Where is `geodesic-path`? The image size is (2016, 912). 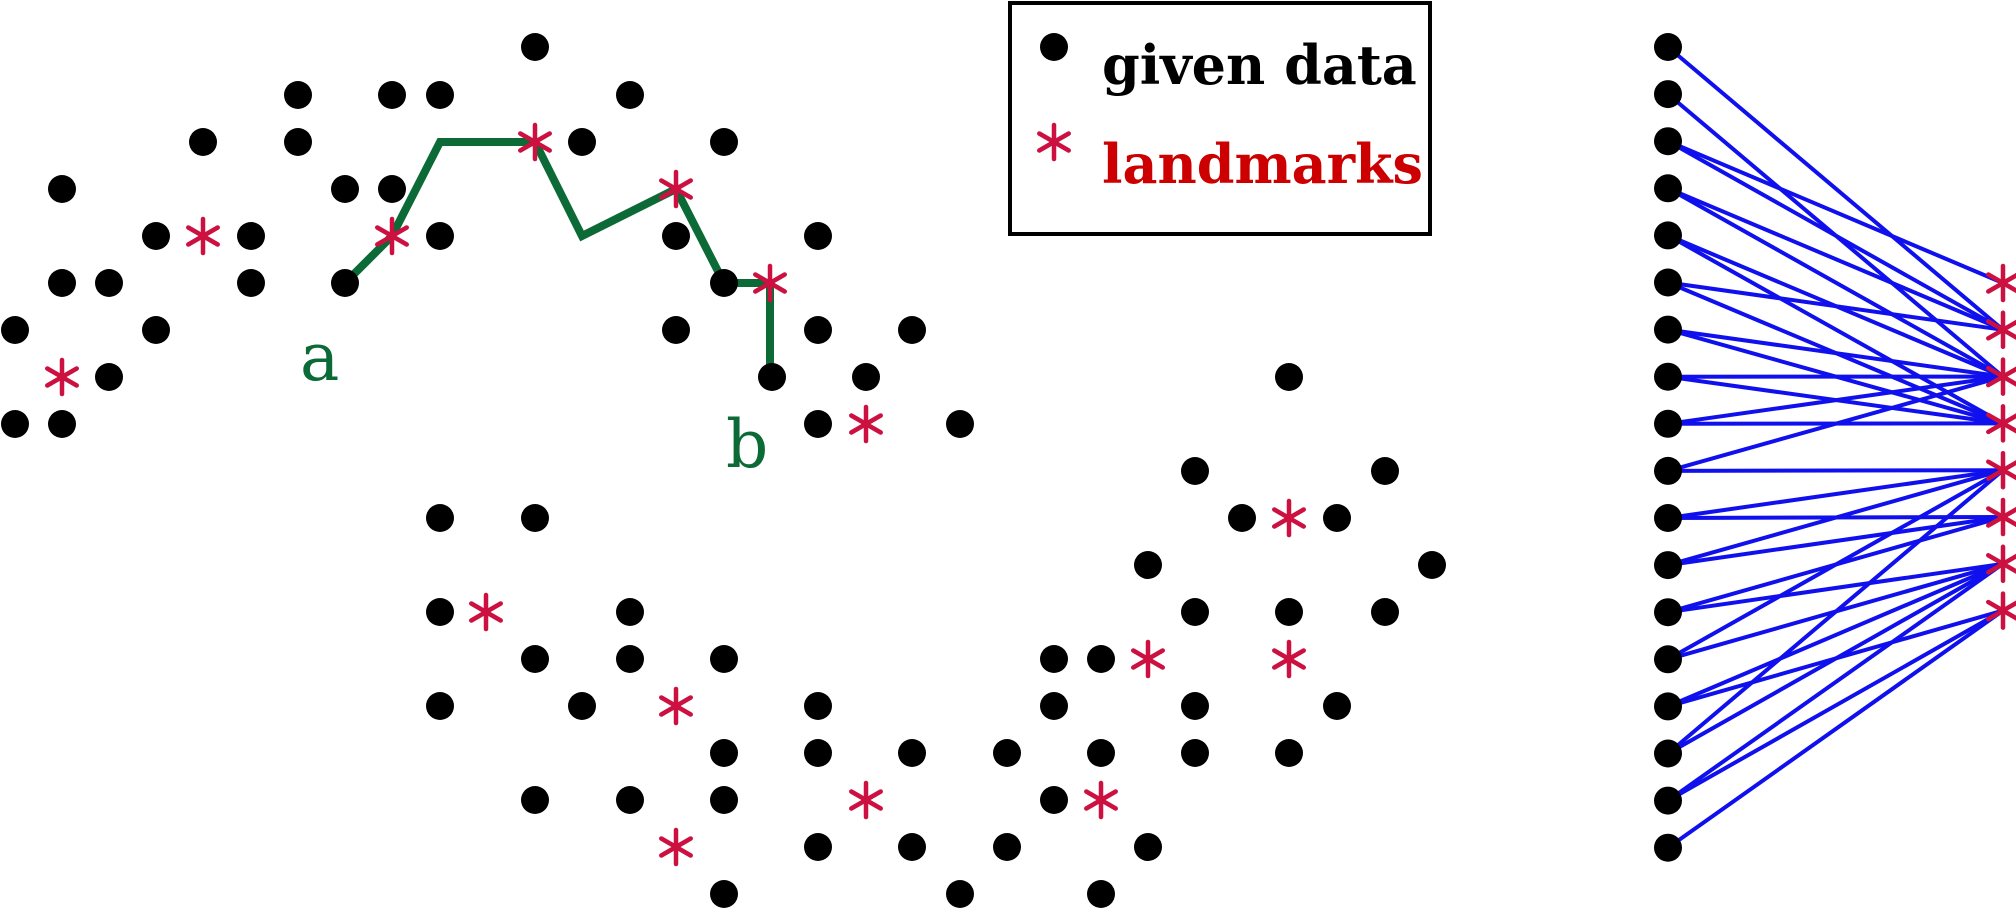
geodesic-path is located at coordinates (558, 257).